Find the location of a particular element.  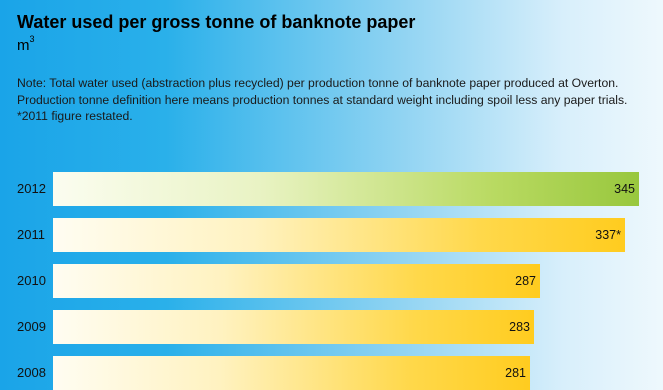

category-label: 2011 is located at coordinates (31, 234).